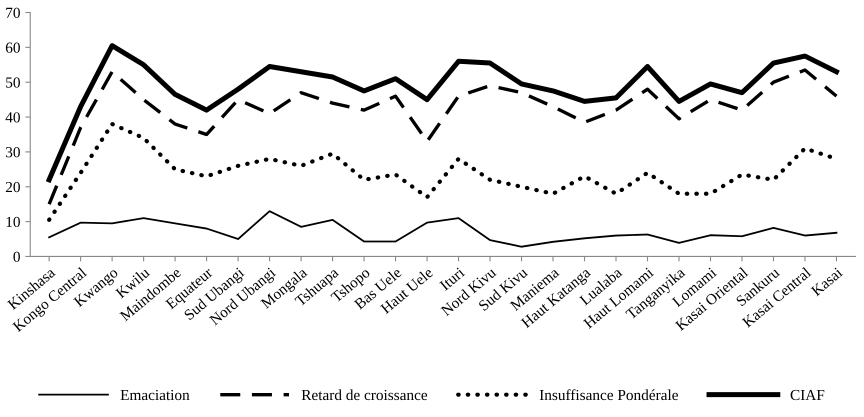 This screenshot has height=417, width=864. Describe the element at coordinates (16, 257) in the screenshot. I see `y-tick-label: 0` at that location.